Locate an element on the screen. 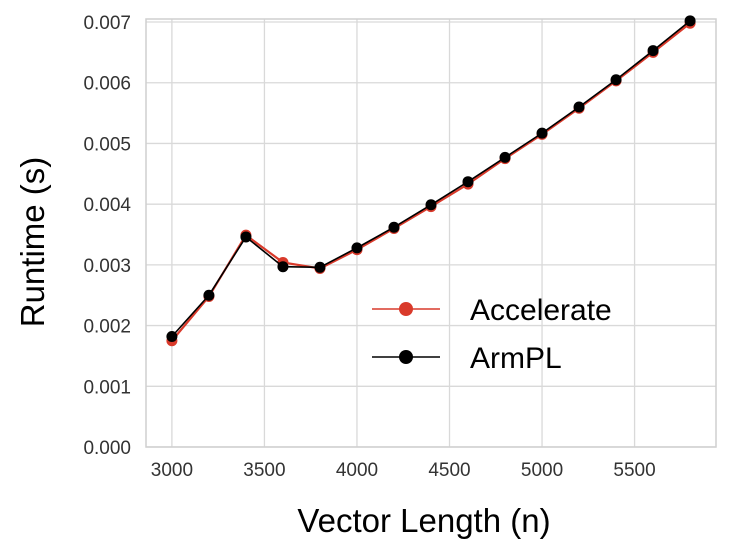 This screenshot has height=548, width=730. x-tick-label: 3500 is located at coordinates (264, 470).